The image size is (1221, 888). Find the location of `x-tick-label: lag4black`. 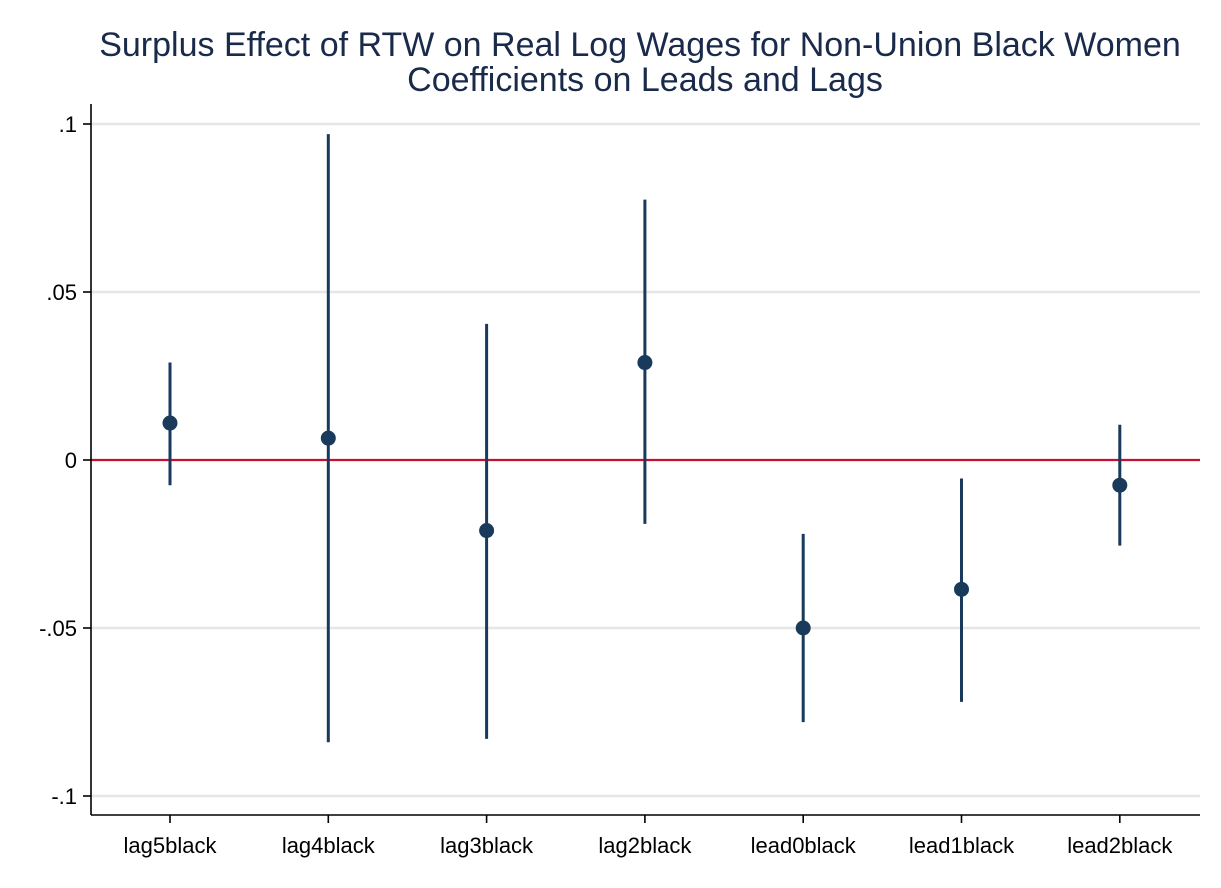

x-tick-label: lag4black is located at coordinates (329, 845).